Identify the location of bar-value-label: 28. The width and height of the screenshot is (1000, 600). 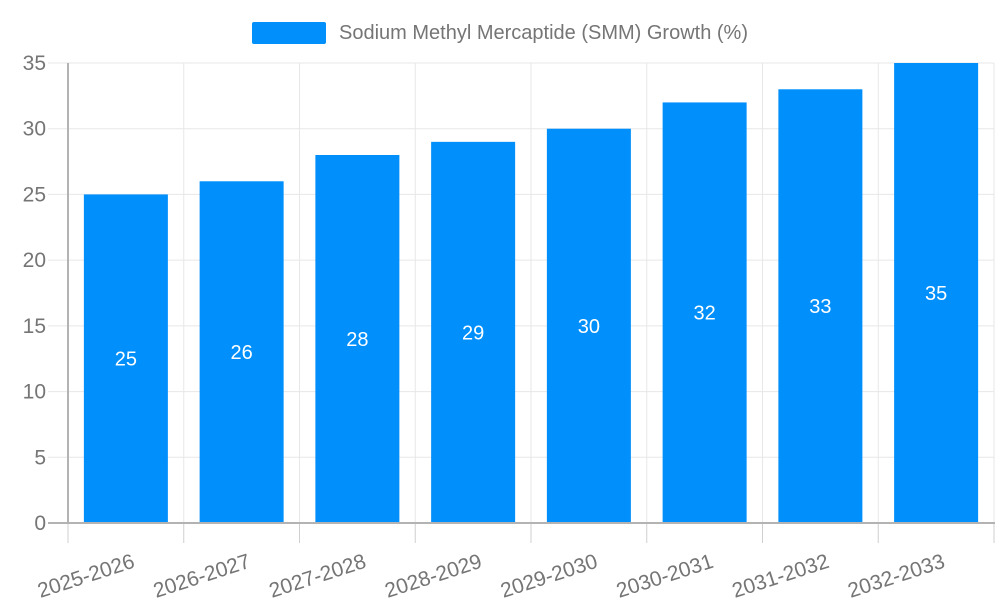
(357, 340).